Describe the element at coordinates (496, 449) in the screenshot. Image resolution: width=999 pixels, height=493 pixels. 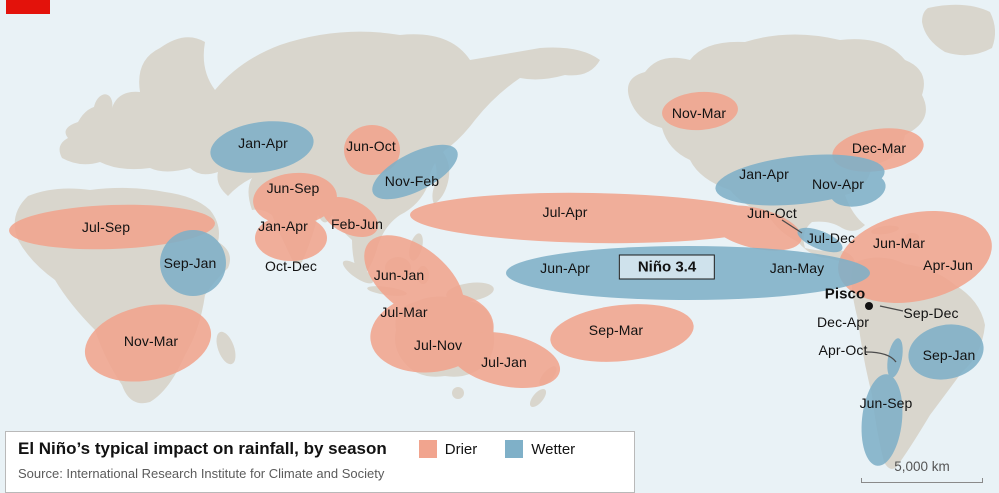
I see `legend-items: Drier Wetter` at that location.